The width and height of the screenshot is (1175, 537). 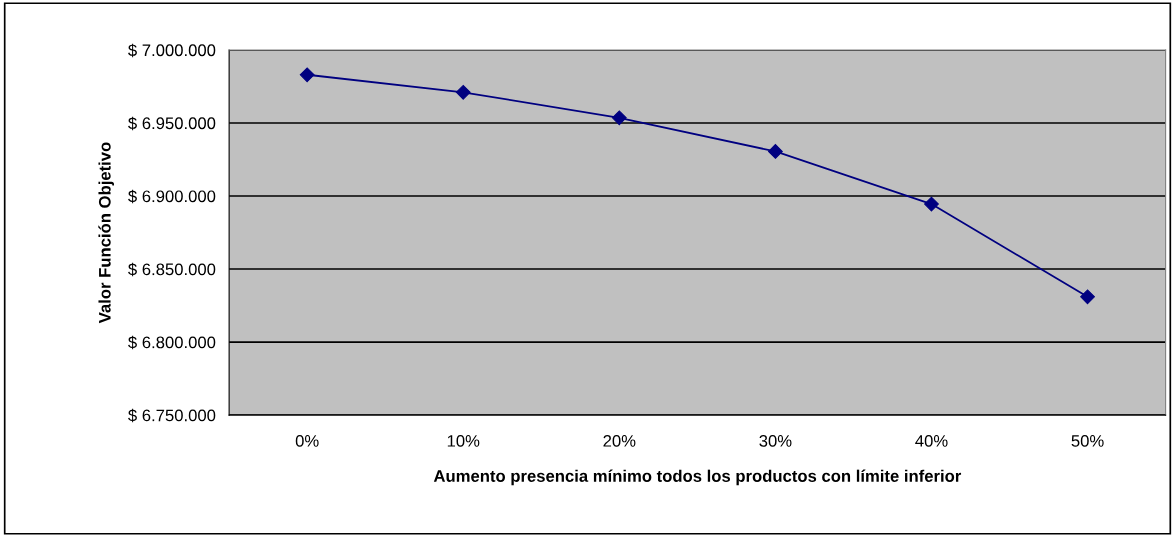 I want to click on y-tick-label: $ 6.950.000, so click(x=172, y=123).